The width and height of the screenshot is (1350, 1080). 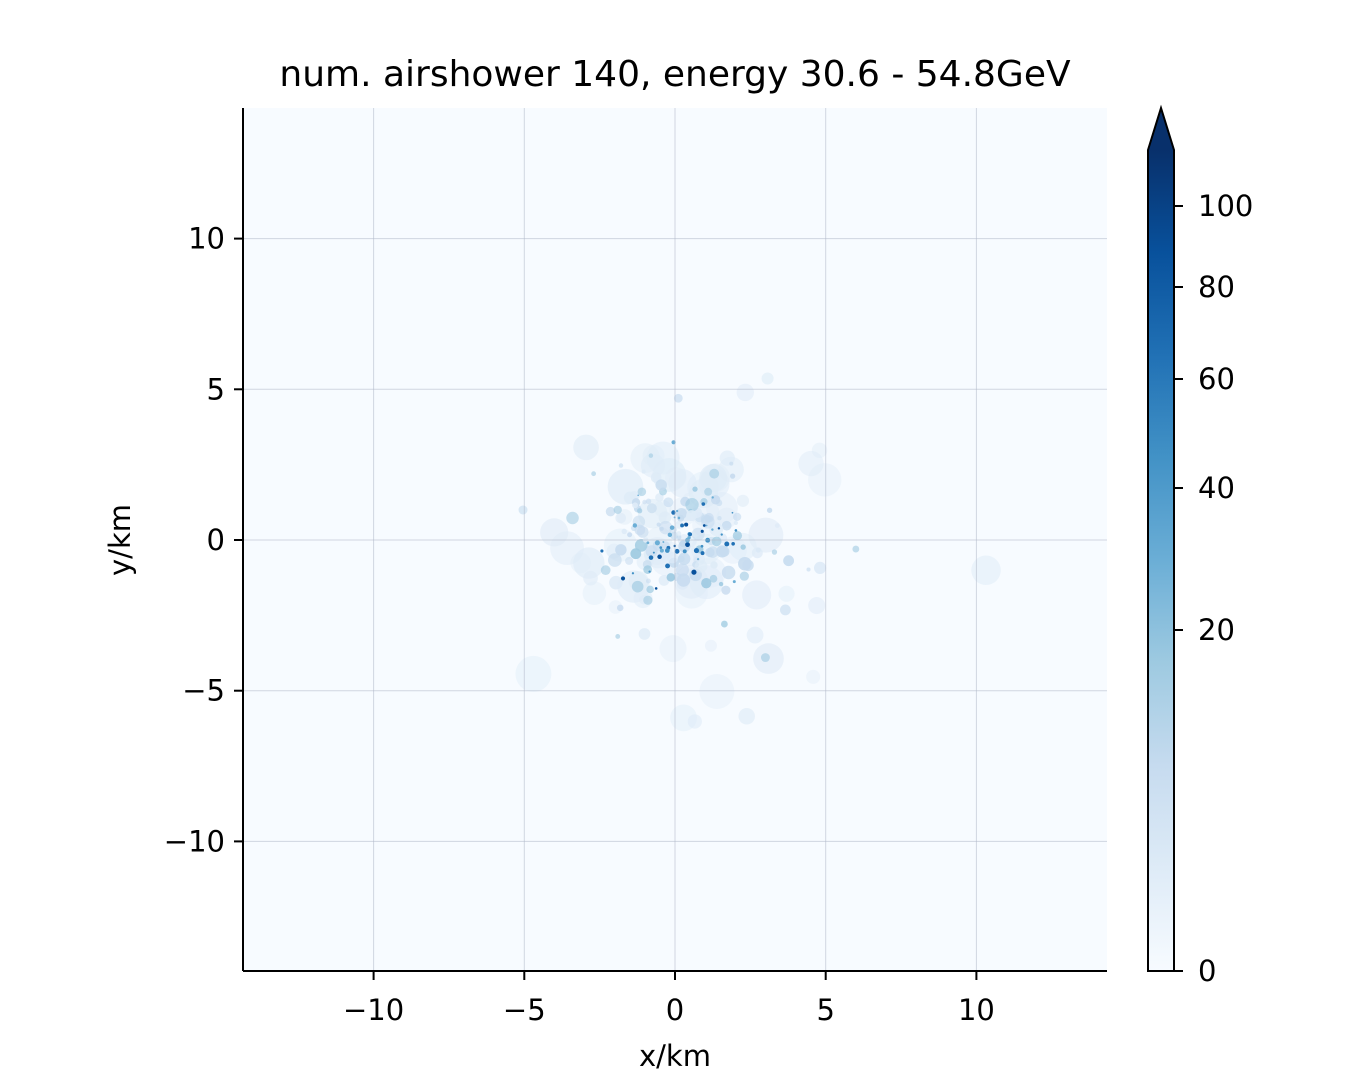 I want to click on x-axis-label: x/km, so click(x=675, y=1056).